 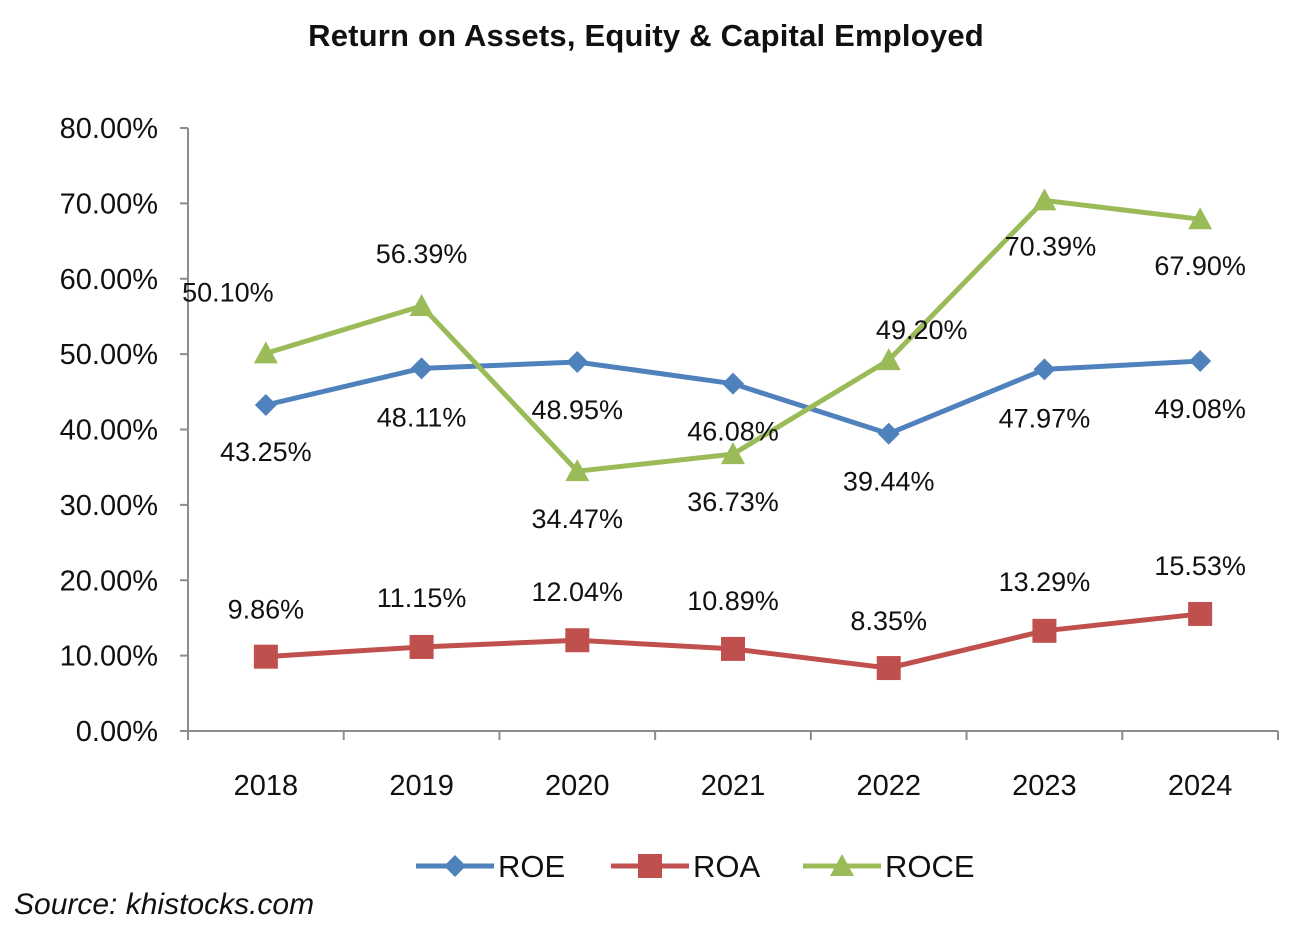 I want to click on x-tick-label: 2018, so click(x=266, y=786).